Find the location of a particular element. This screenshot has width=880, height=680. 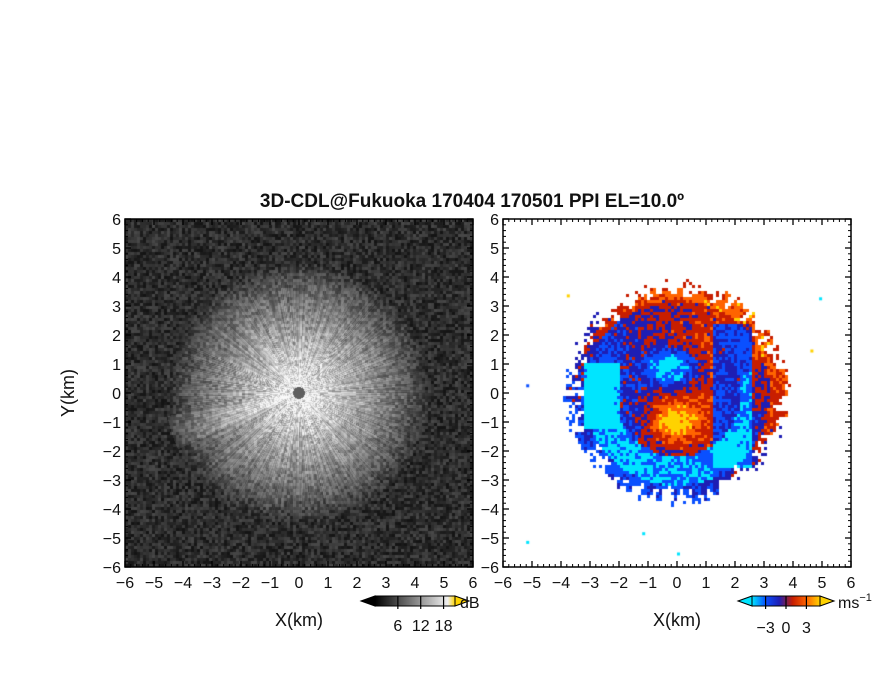

snr-y-axis-label: Y(km) is located at coordinates (68, 393).